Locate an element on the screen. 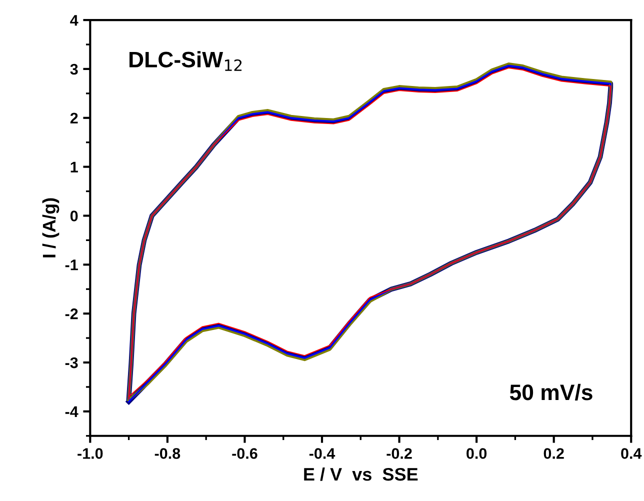 Image resolution: width=644 pixels, height=501 pixels. y-tick-label: 1 is located at coordinates (74, 167).